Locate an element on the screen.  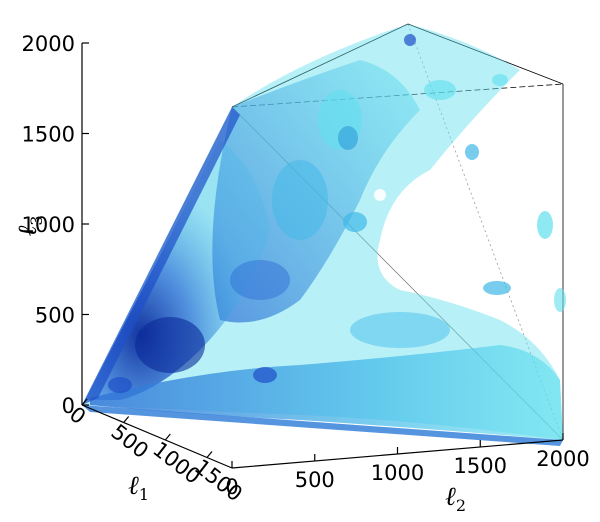
l1-tick-label: 500 is located at coordinates (130, 442).